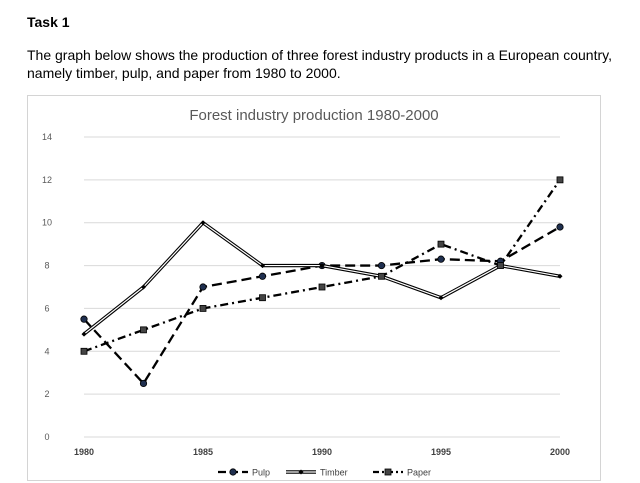 The width and height of the screenshot is (640, 483). What do you see at coordinates (560, 452) in the screenshot?
I see `x-tick-label: 2000` at bounding box center [560, 452].